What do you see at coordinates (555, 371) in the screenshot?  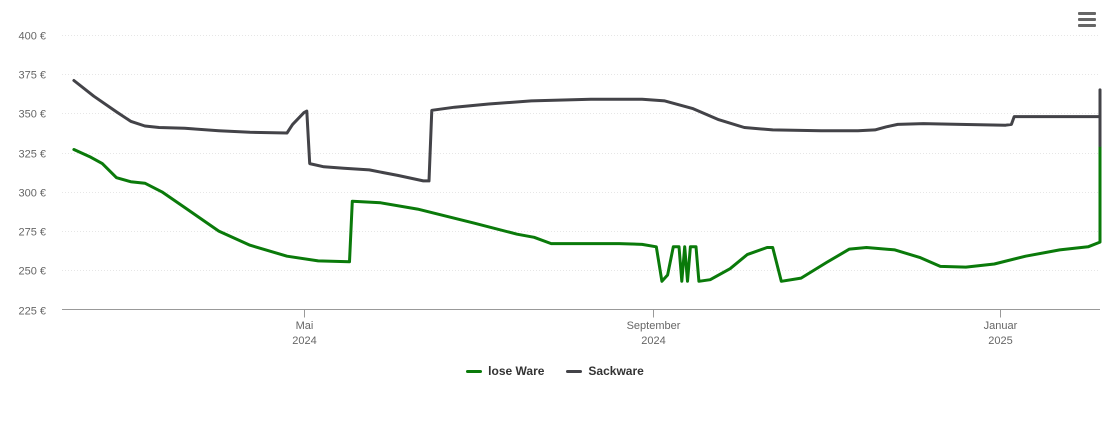 I see `chart-legend: lose Ware Sackware` at bounding box center [555, 371].